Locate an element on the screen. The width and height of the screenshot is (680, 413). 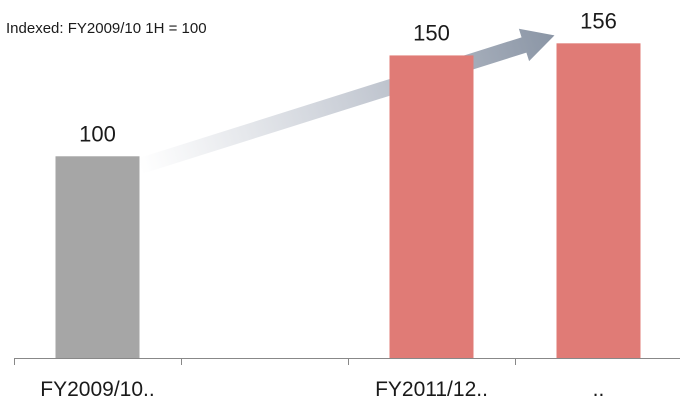
x-tick-label: FY2009/10.. is located at coordinates (97, 389).